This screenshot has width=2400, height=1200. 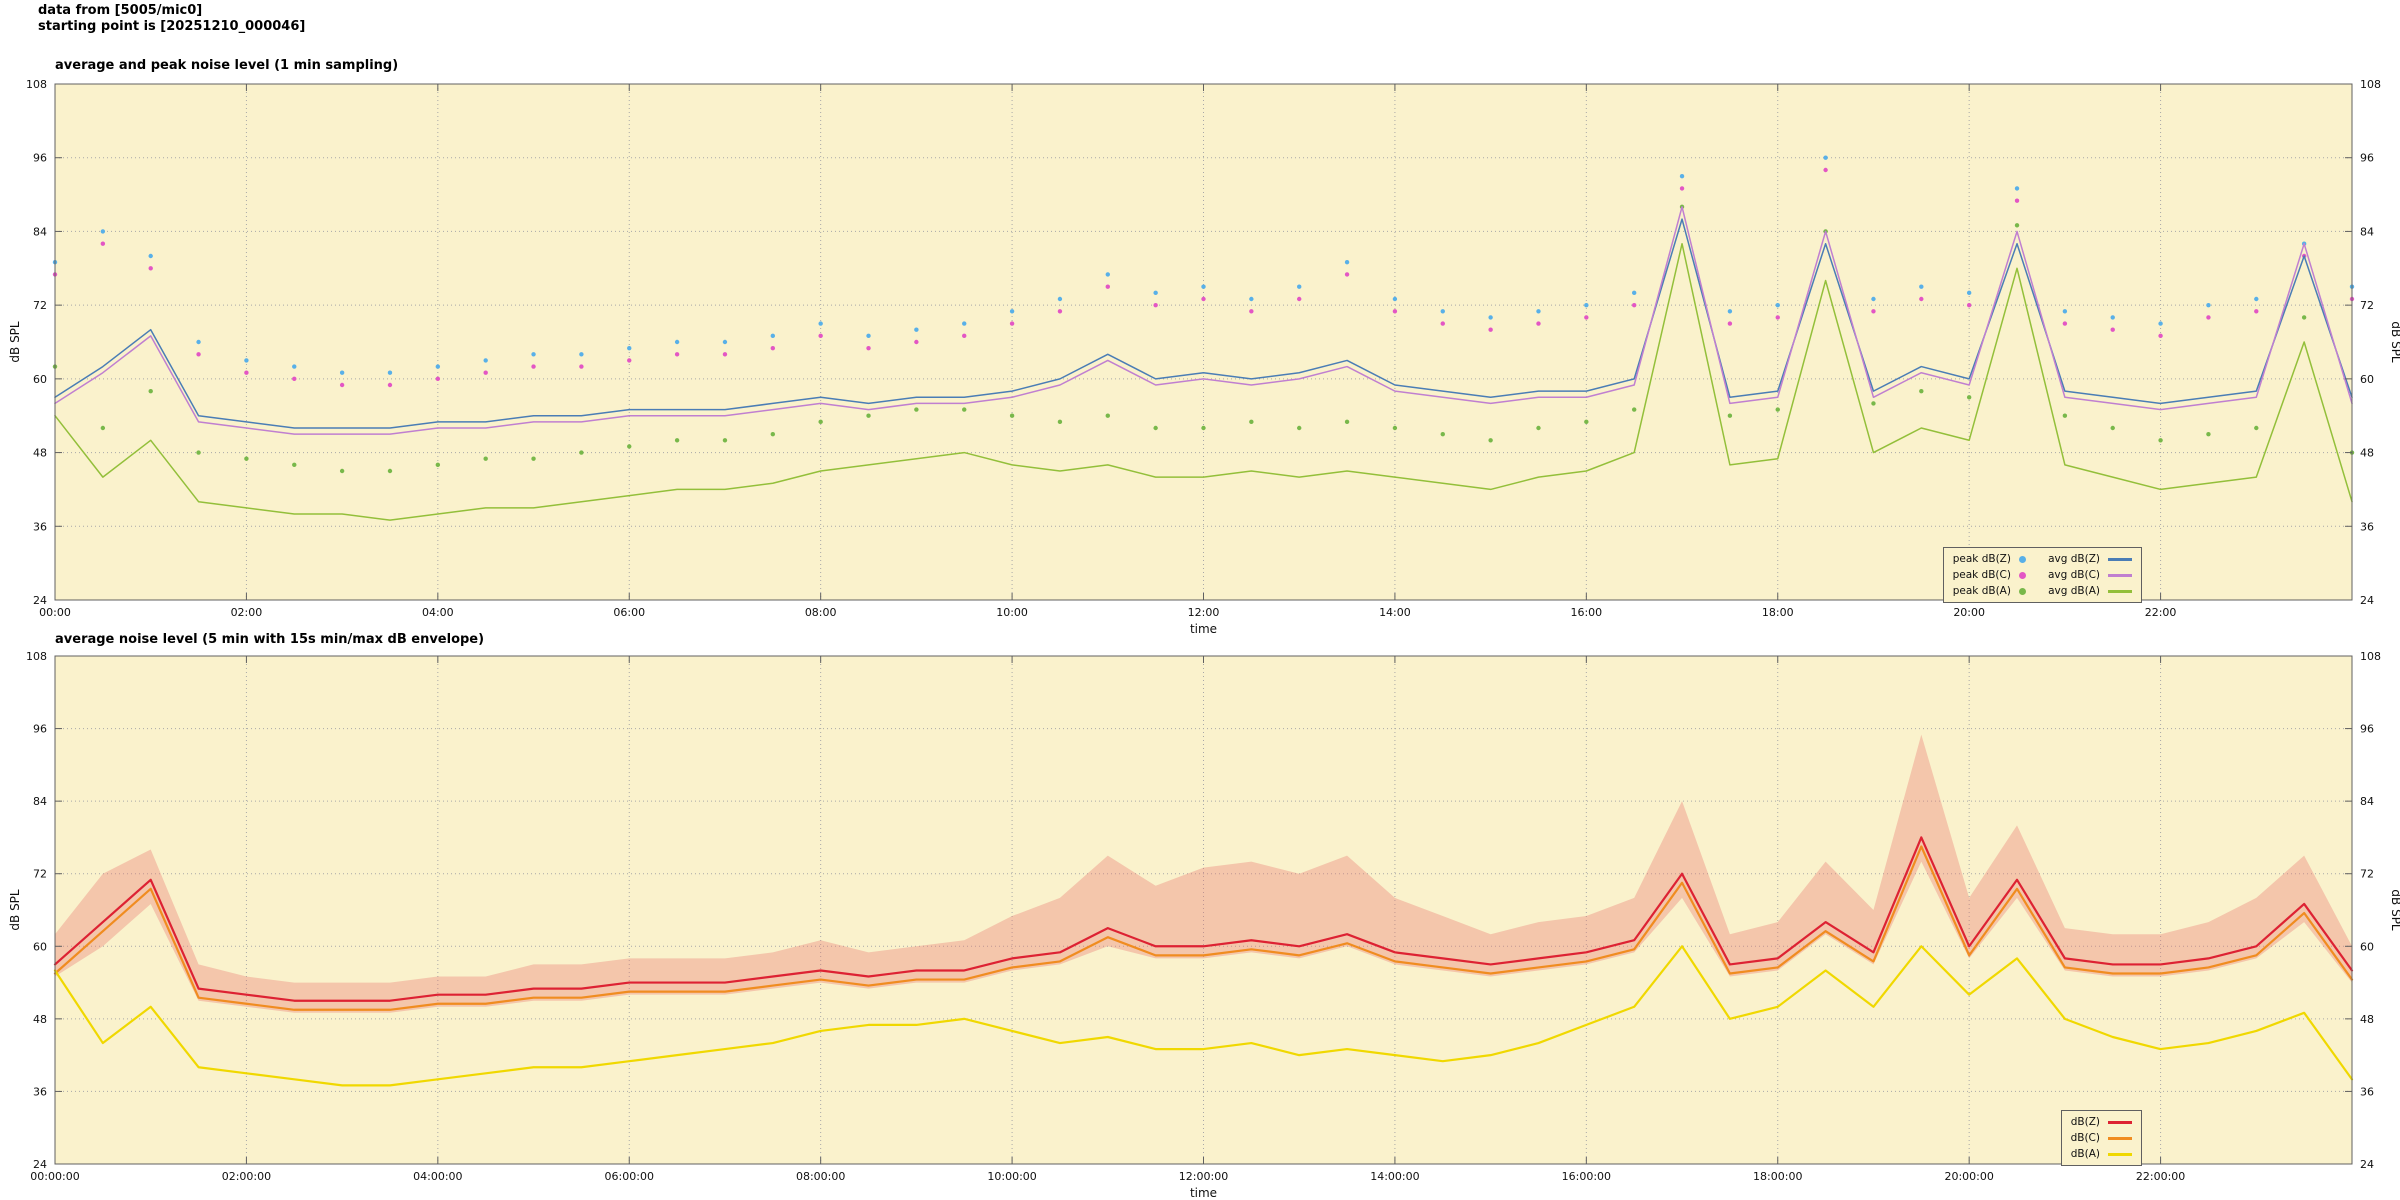 I want to click on legend-entry-avg-db-a-: avg dB(A), so click(x=2090, y=591).